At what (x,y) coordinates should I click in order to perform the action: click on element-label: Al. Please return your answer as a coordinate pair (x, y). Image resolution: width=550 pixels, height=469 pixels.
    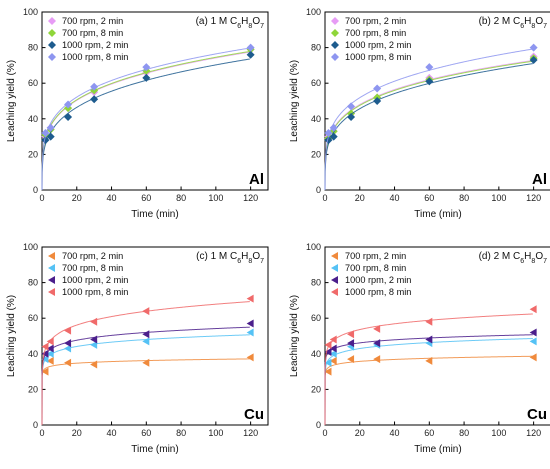
    Looking at the image, I should click on (256, 179).